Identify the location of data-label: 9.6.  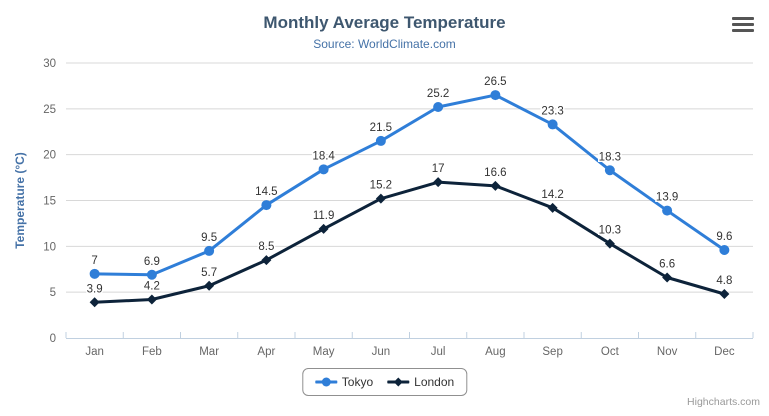
(724, 237).